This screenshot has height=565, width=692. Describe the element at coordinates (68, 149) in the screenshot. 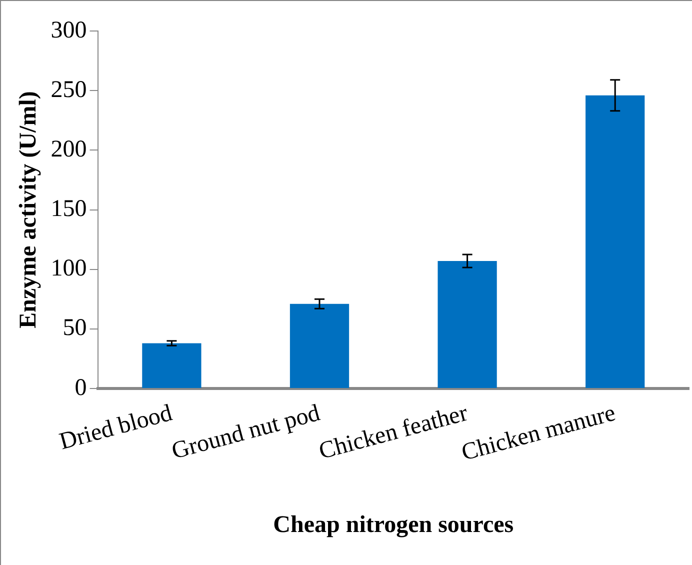

I see `y-tick-label: 200` at that location.